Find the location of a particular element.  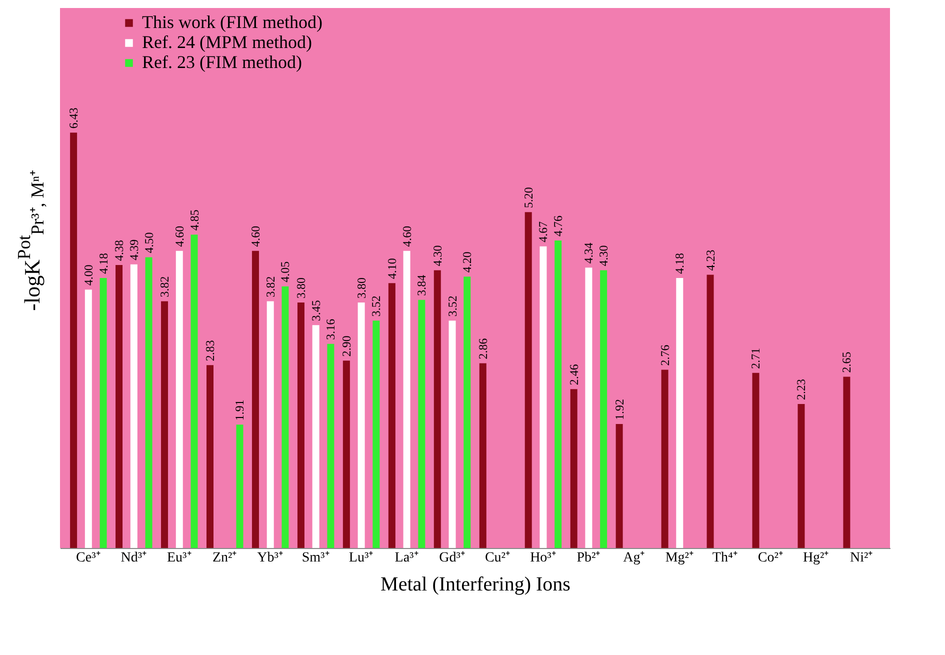

x-tick-label: Pb²⁺ is located at coordinates (588, 558).